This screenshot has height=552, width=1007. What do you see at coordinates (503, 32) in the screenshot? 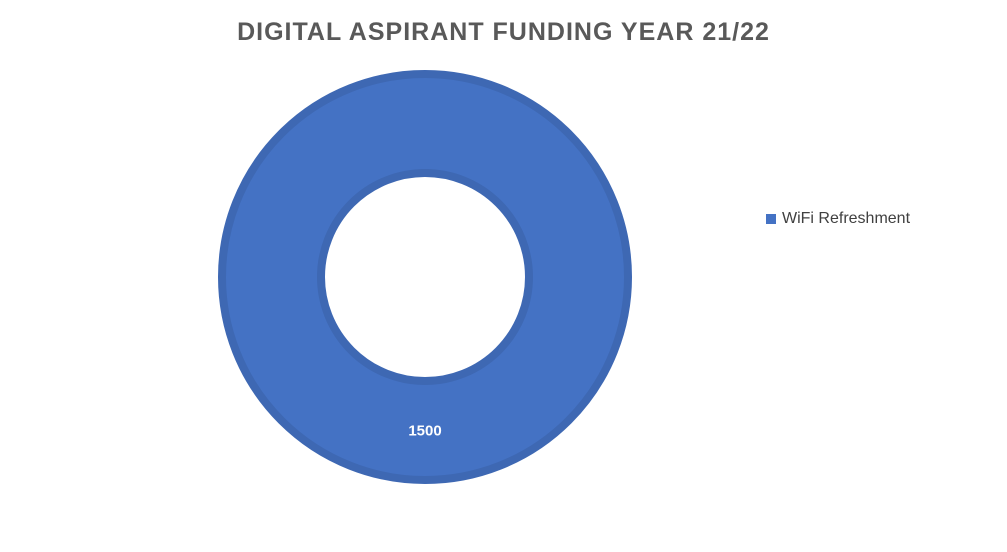
I see `chart-title: DIGITAL ASPIRANT FUNDING YEAR 21/22` at bounding box center [503, 32].